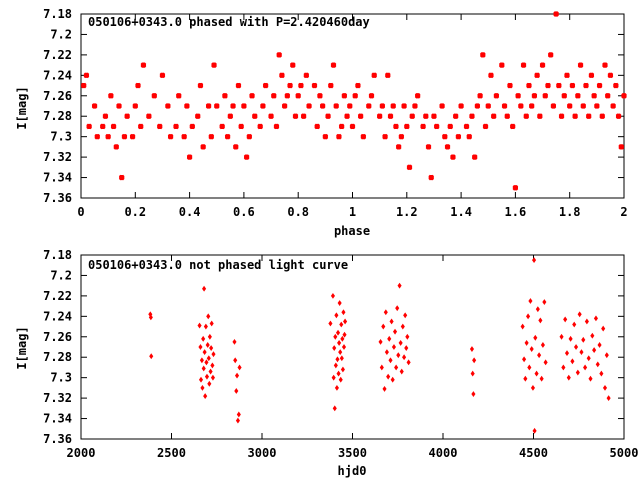 The height and width of the screenshot is (480, 640). Describe the element at coordinates (443, 453) in the screenshot. I see `unphased-x-tick-label: 4000` at that location.